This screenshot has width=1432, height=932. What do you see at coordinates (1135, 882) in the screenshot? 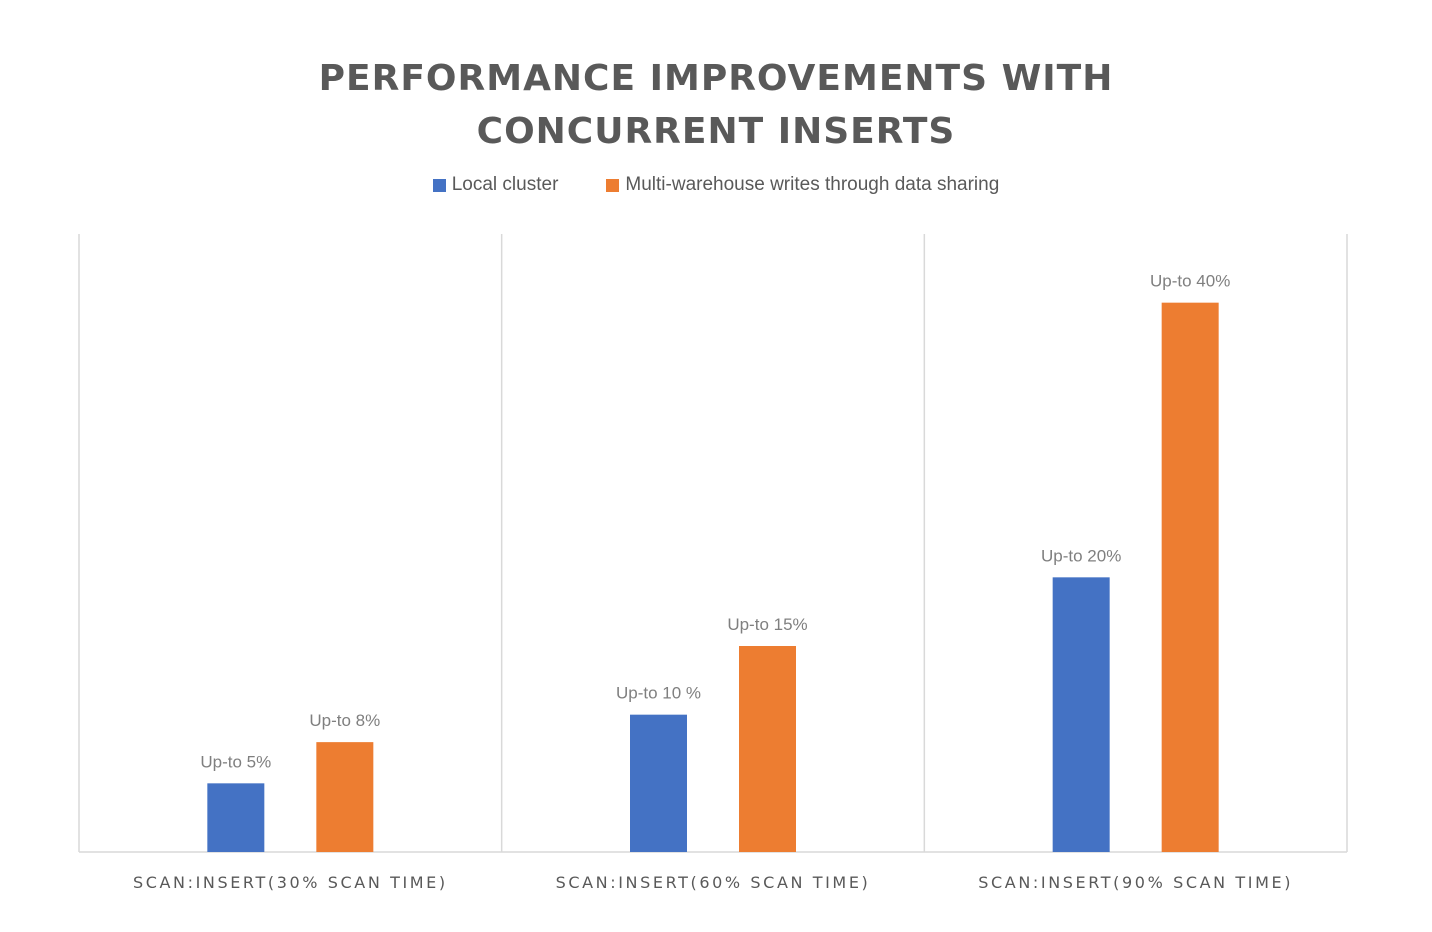
I see `x-tick-label: SCAN:INSERT(90% SCAN TIME)` at bounding box center [1135, 882].